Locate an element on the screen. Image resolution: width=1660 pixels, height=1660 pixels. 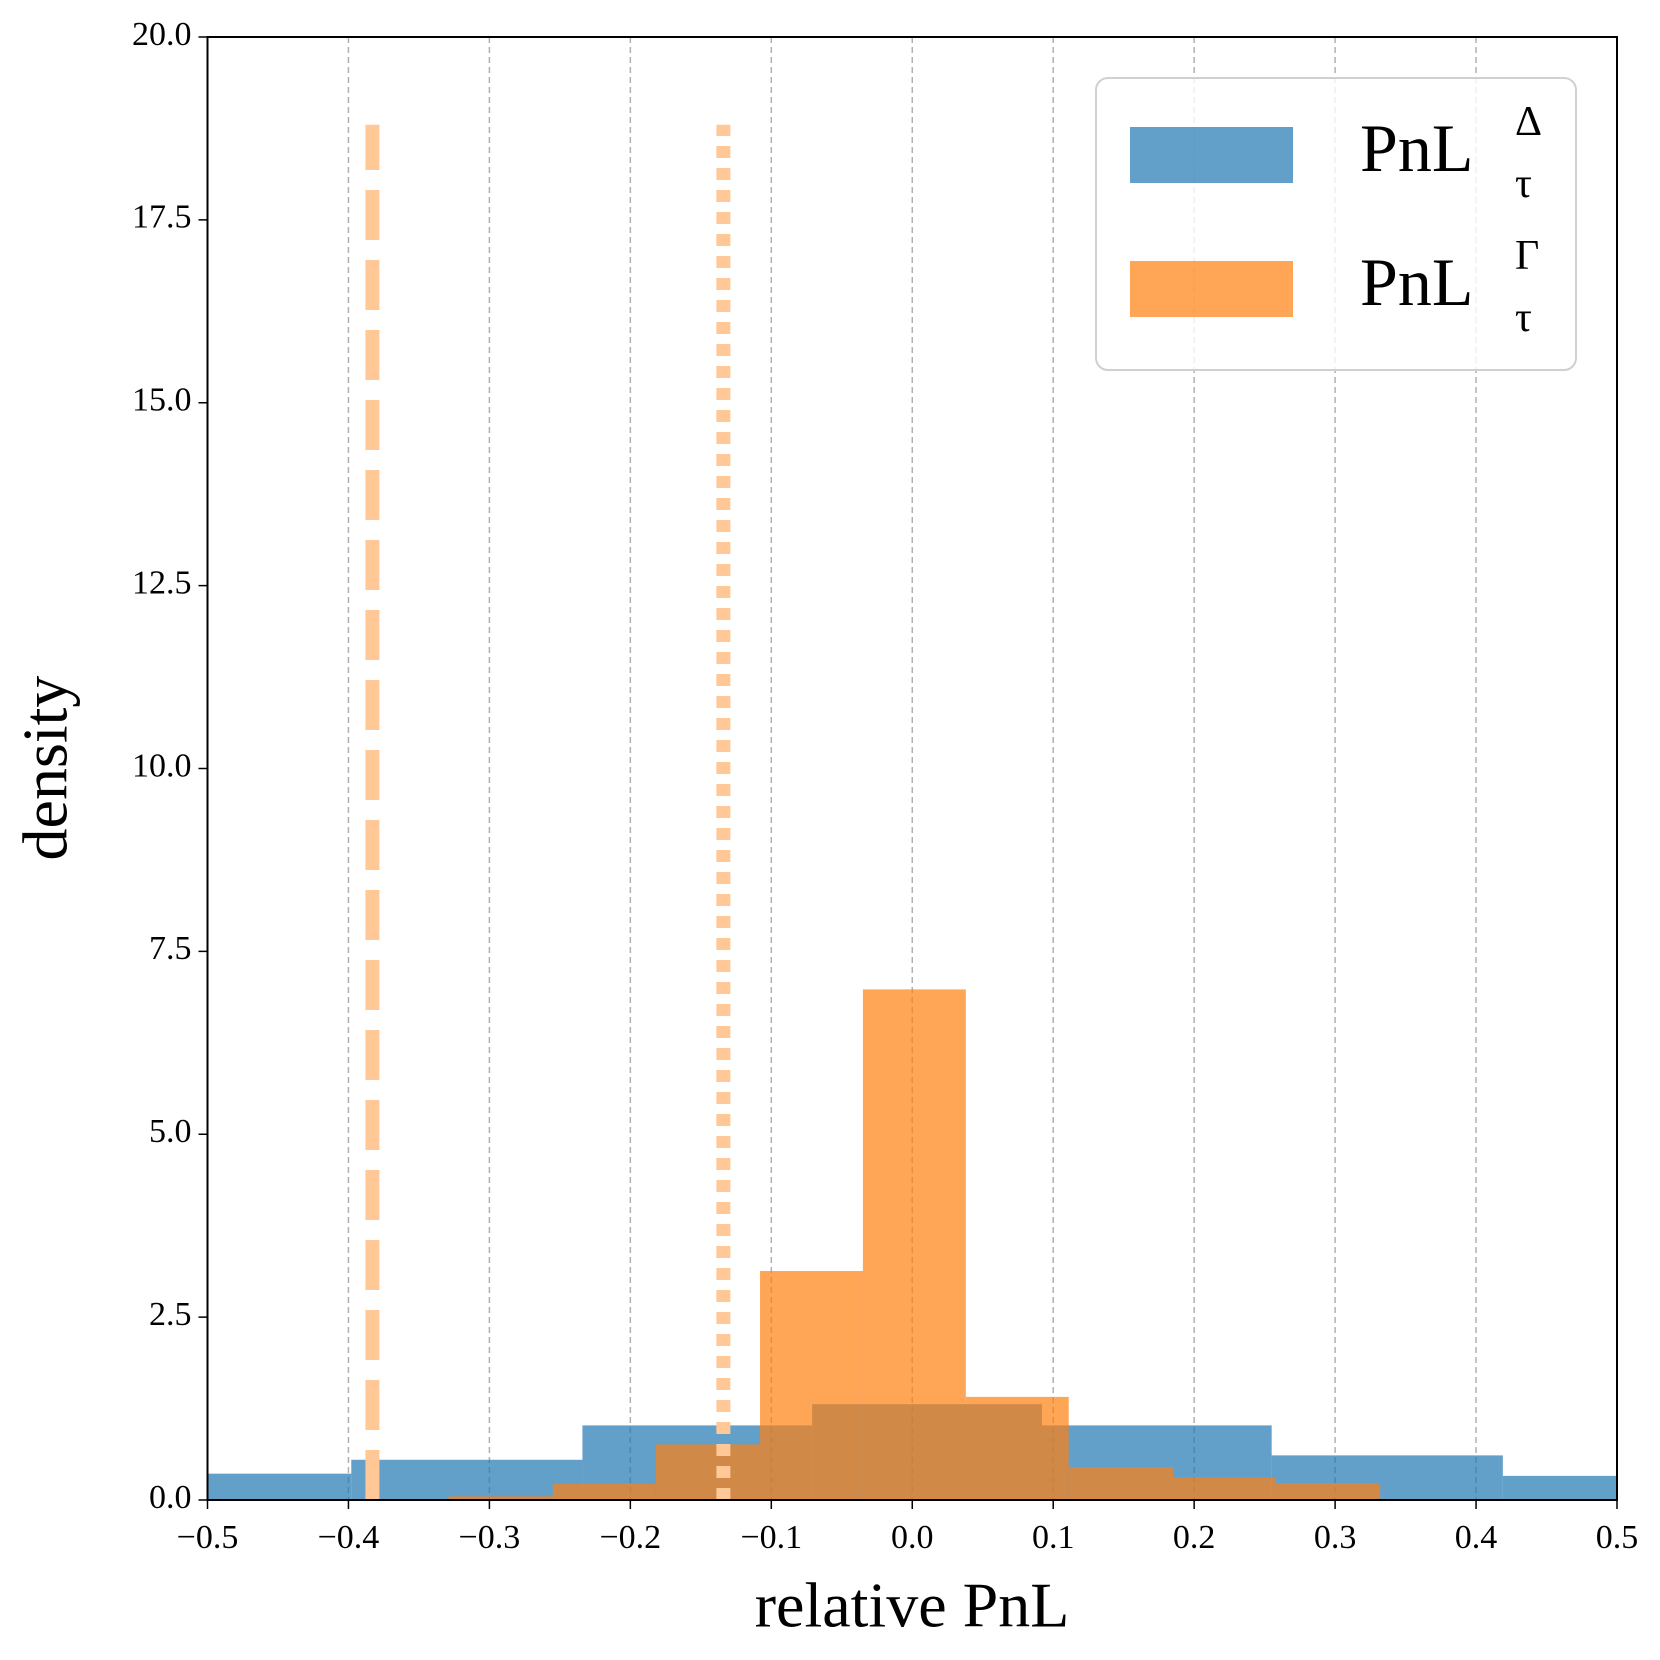
y-tick-label: 20.0 is located at coordinates (162, 34).